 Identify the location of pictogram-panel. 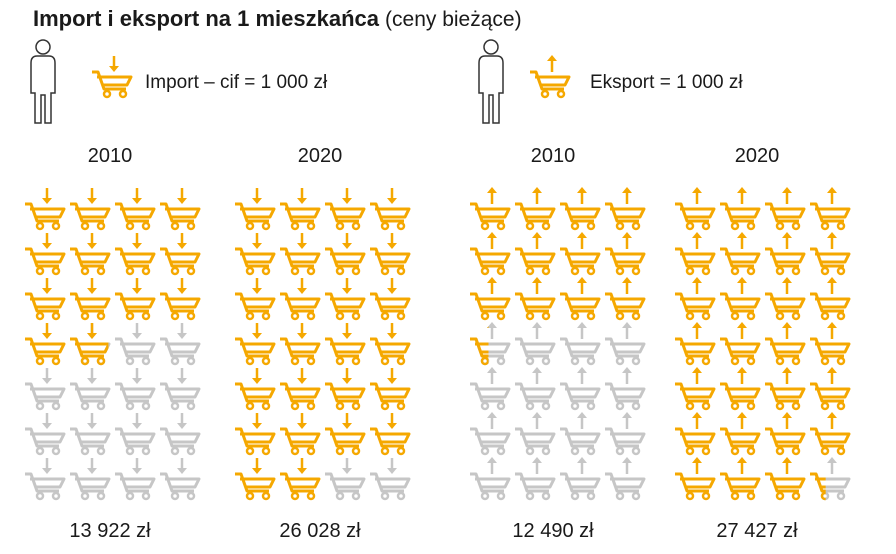
(322, 343).